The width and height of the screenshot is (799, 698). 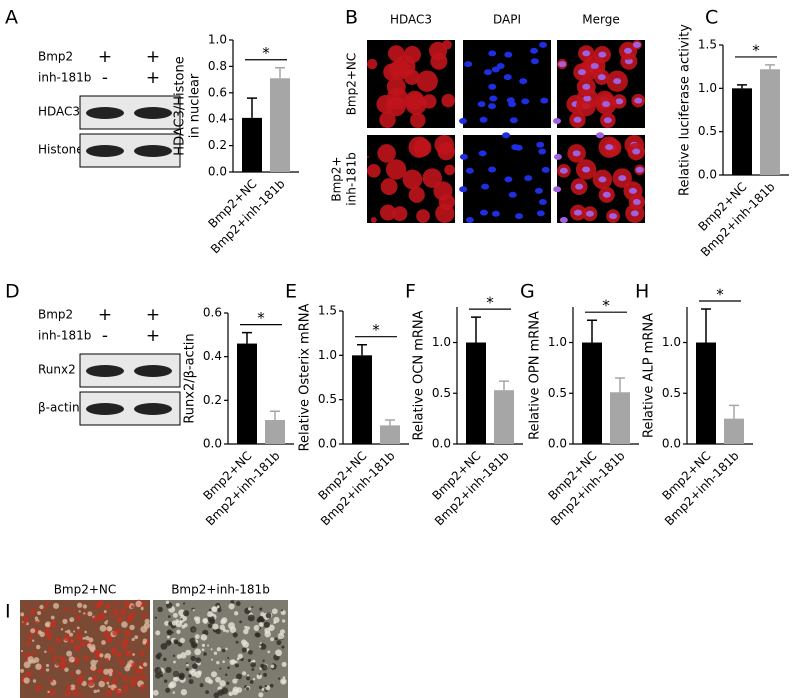 I want to click on image-label: Bmp2+inh-181b, so click(x=220, y=590).